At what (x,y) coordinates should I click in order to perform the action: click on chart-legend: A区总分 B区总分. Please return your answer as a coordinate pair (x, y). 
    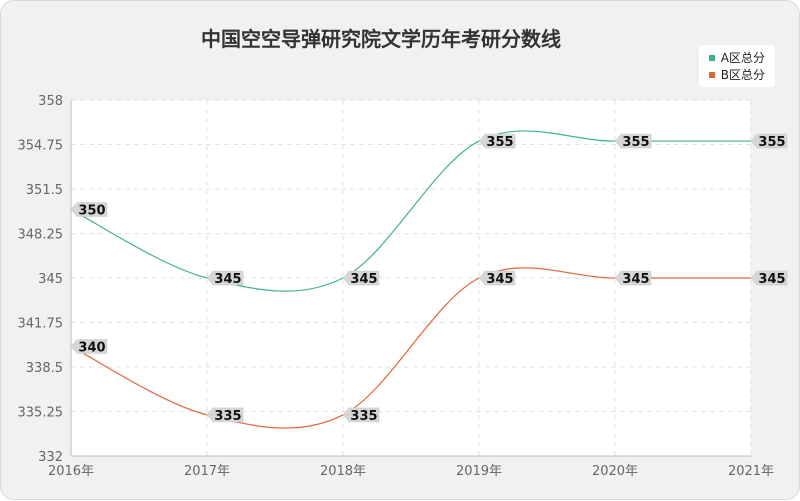
    Looking at the image, I should click on (736, 66).